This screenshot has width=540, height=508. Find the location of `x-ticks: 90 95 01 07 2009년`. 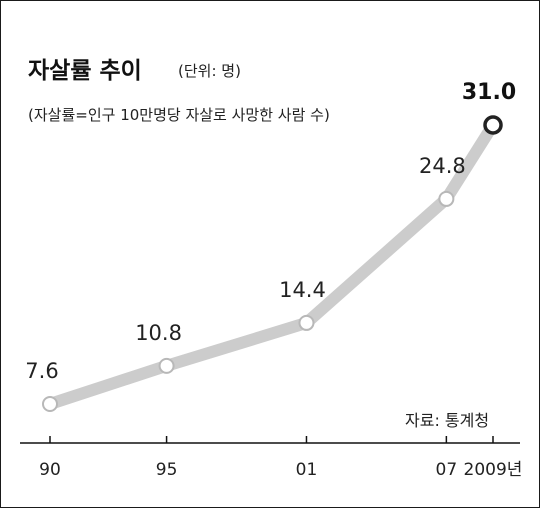

x-ticks: 90 95 01 07 2009년 is located at coordinates (280, 458).